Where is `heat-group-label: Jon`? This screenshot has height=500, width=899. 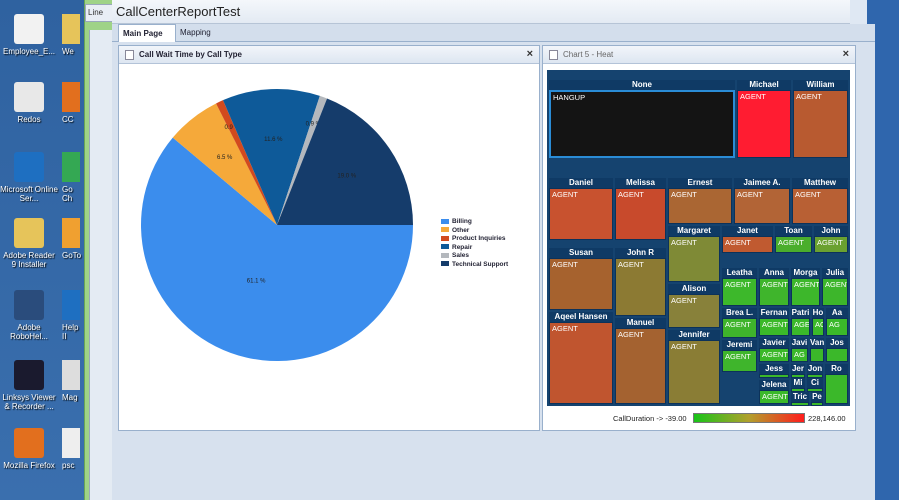
heat-group-label: Jon is located at coordinates (815, 369).